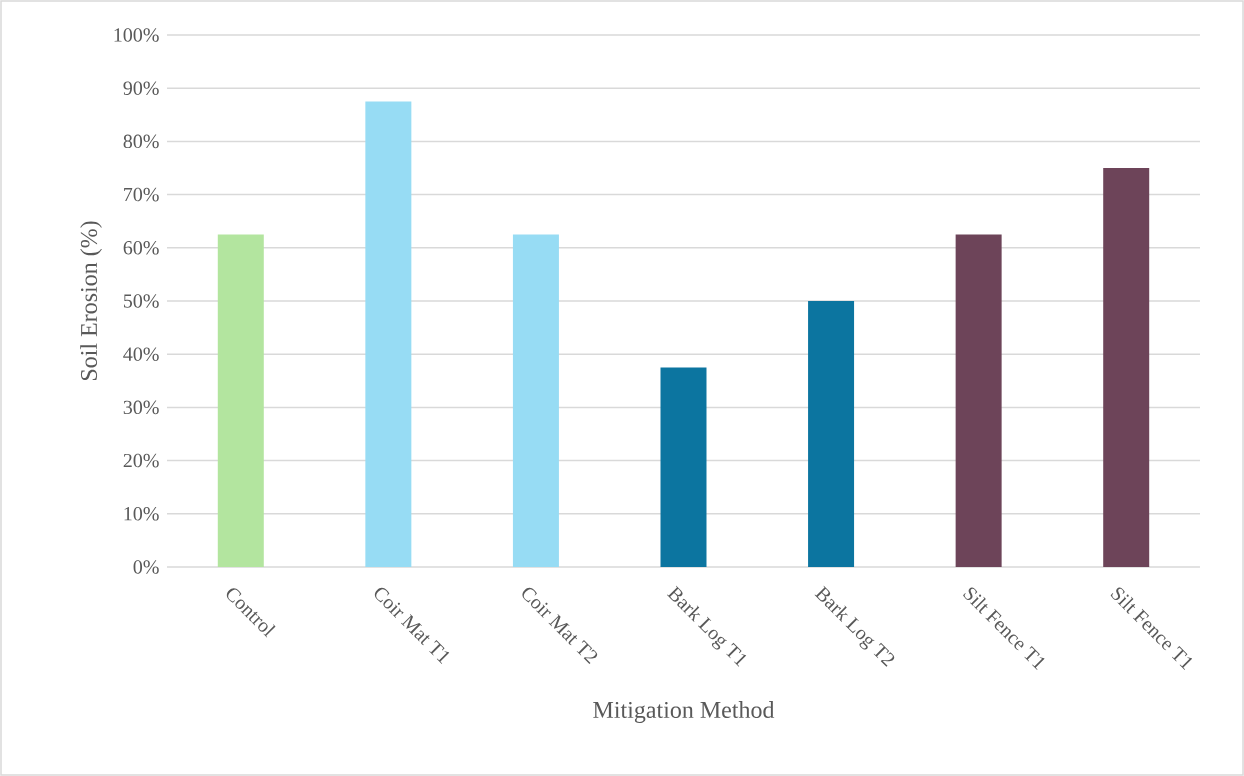 The image size is (1244, 776). What do you see at coordinates (141, 514) in the screenshot?
I see `y-tick-label: 10%` at bounding box center [141, 514].